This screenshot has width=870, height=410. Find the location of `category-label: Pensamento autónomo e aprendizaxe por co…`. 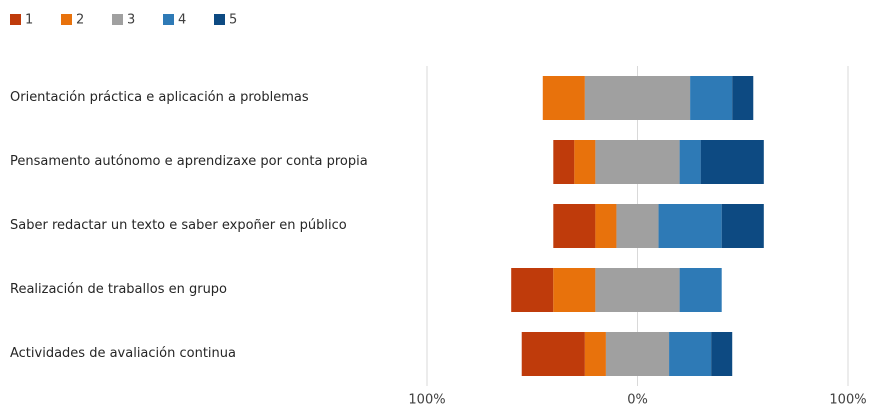

category-label: Pensamento autónomo e aprendizaxe por co… is located at coordinates (189, 161).